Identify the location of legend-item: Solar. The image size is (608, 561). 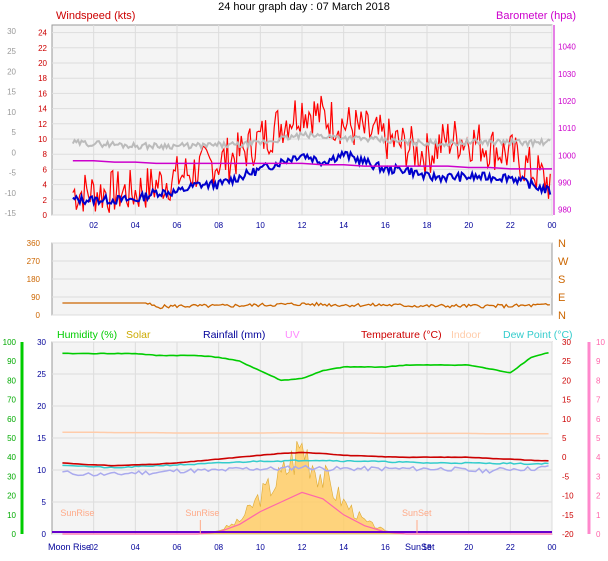
(138, 335).